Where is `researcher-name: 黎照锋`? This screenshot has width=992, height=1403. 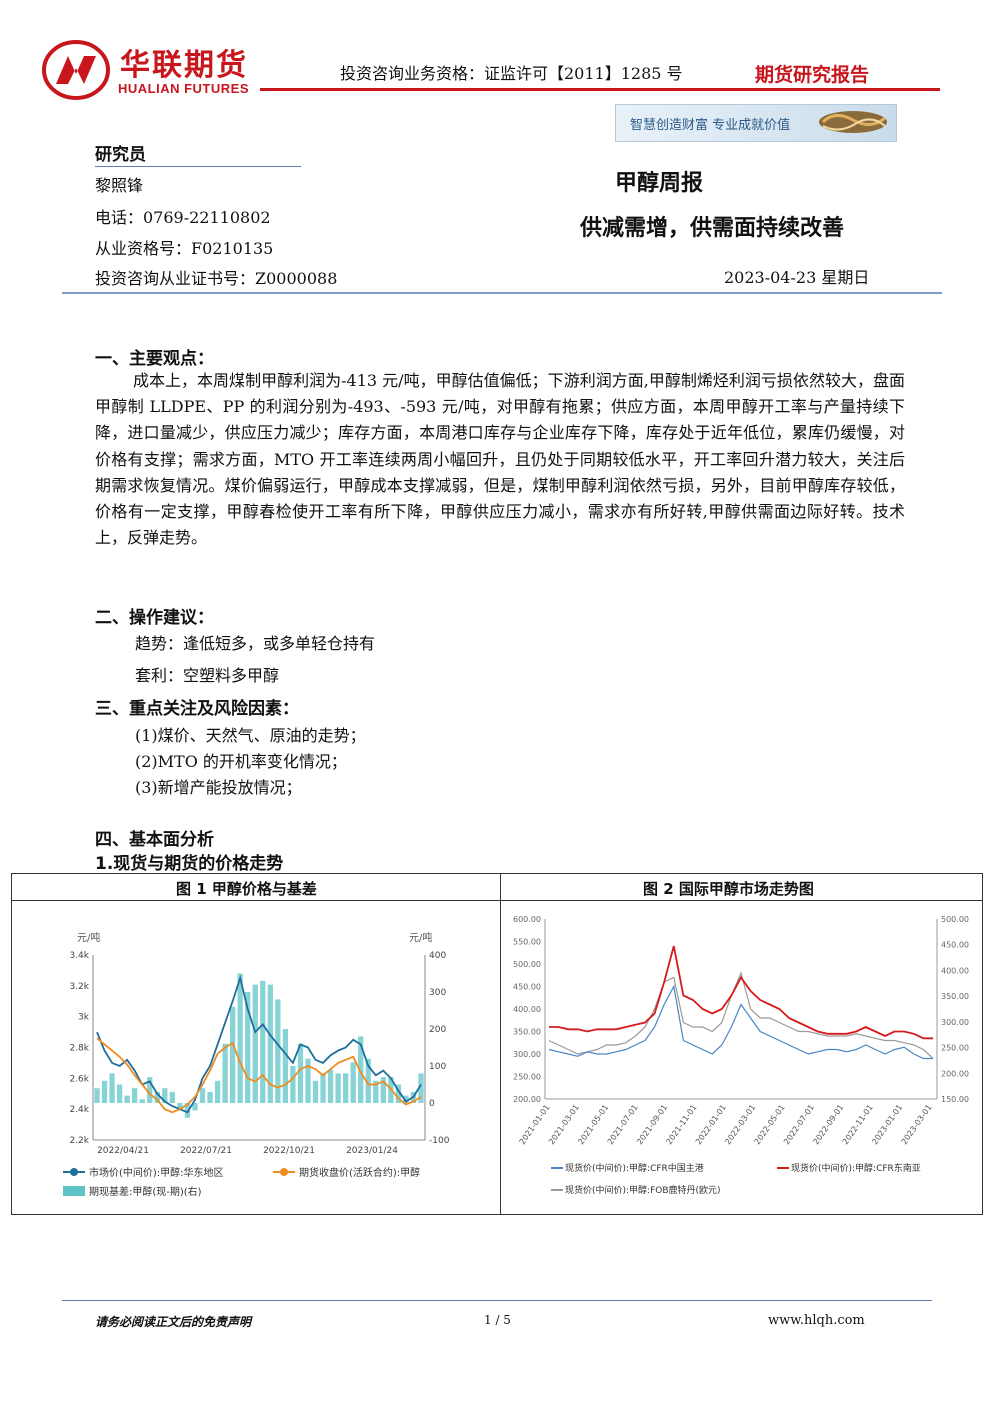 researcher-name: 黎照锋 is located at coordinates (119, 185).